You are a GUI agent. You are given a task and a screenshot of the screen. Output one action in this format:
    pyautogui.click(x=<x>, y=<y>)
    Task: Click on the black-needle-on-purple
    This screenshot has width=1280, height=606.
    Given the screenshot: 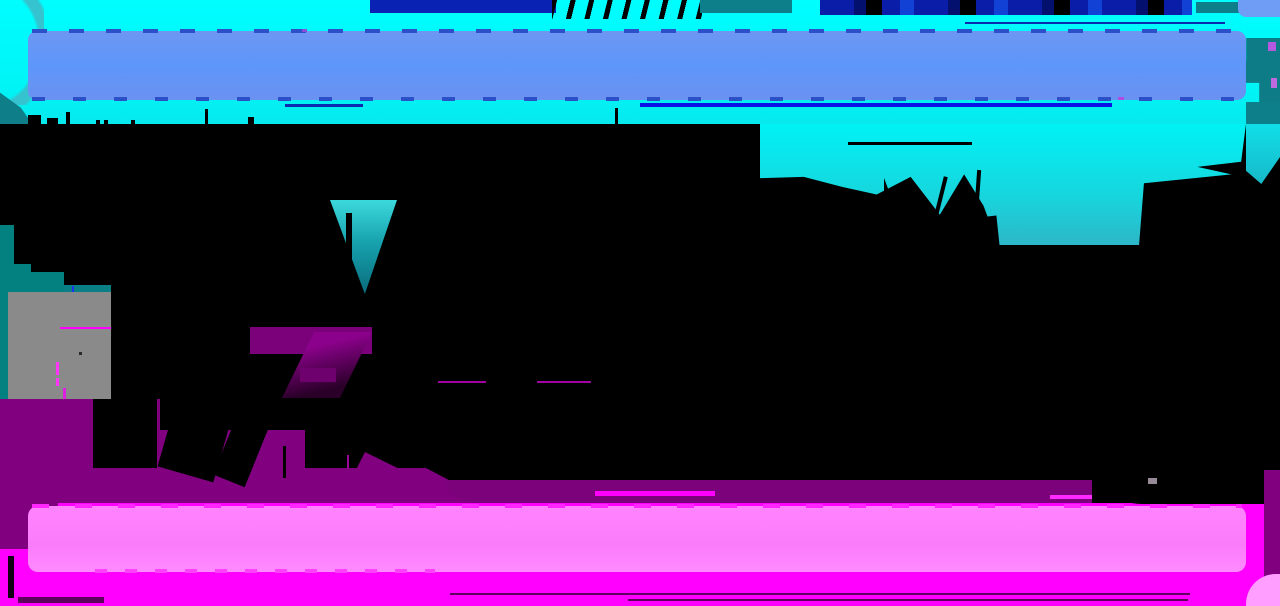 What is the action you would take?
    pyautogui.click(x=284, y=462)
    